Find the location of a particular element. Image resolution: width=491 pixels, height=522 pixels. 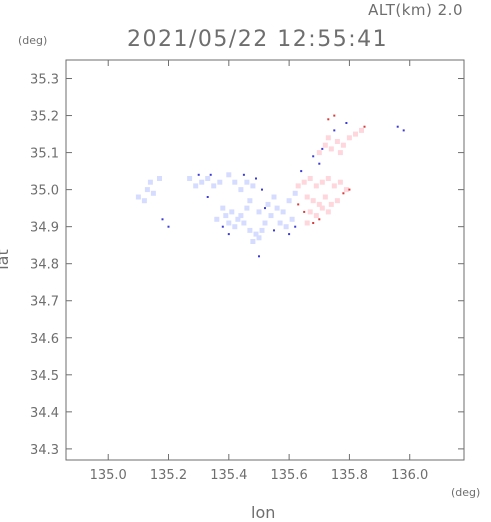

y-tick-label: 34.5 is located at coordinates (44, 376).